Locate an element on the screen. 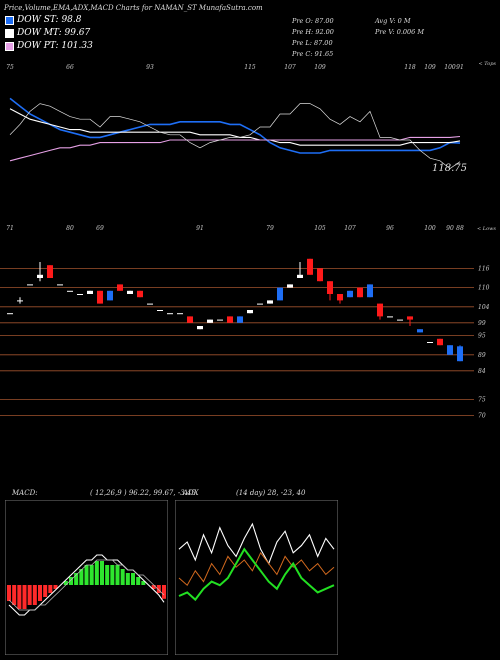 The width and height of the screenshot is (500, 660). price-low-label: 69 is located at coordinates (100, 228).